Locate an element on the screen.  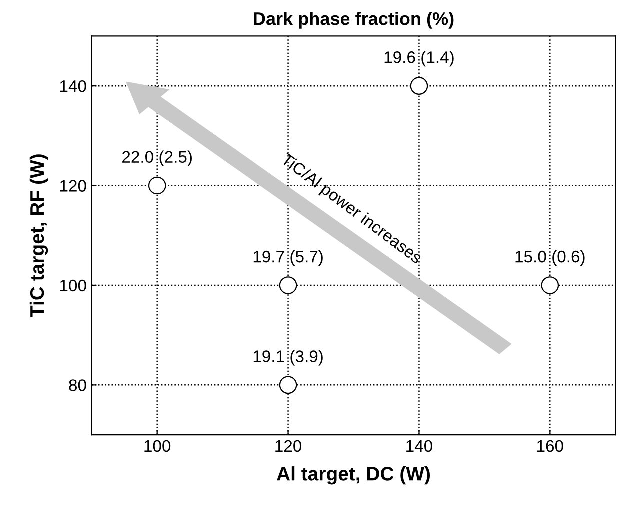
y-tick-label: 140 is located at coordinates (73, 86).